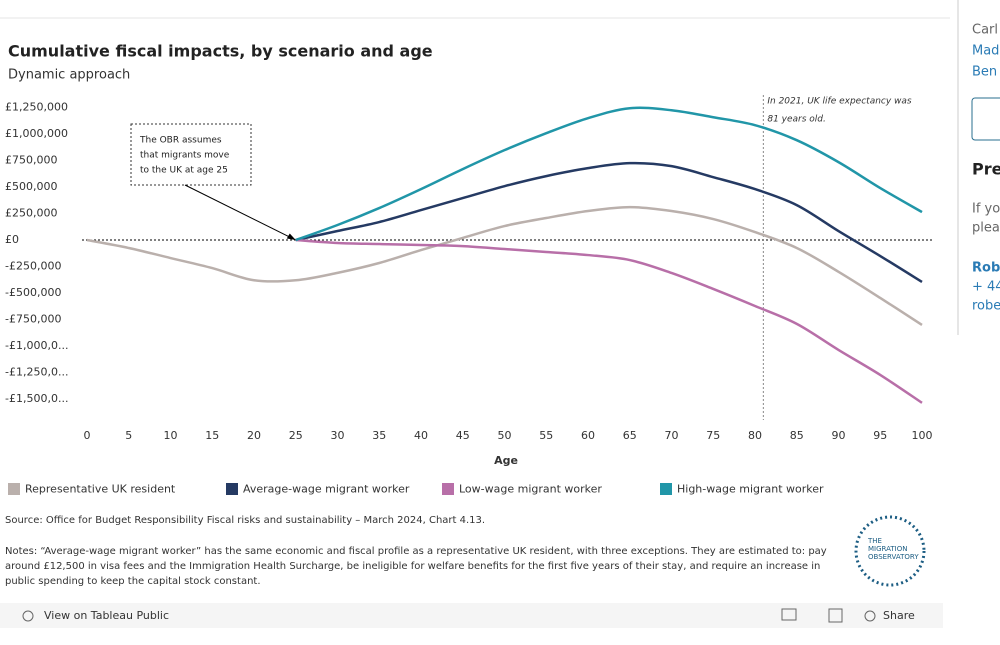 The image size is (1000, 645). Describe the element at coordinates (893, 557) in the screenshot. I see `logo-text: OBSERVATORY` at that location.